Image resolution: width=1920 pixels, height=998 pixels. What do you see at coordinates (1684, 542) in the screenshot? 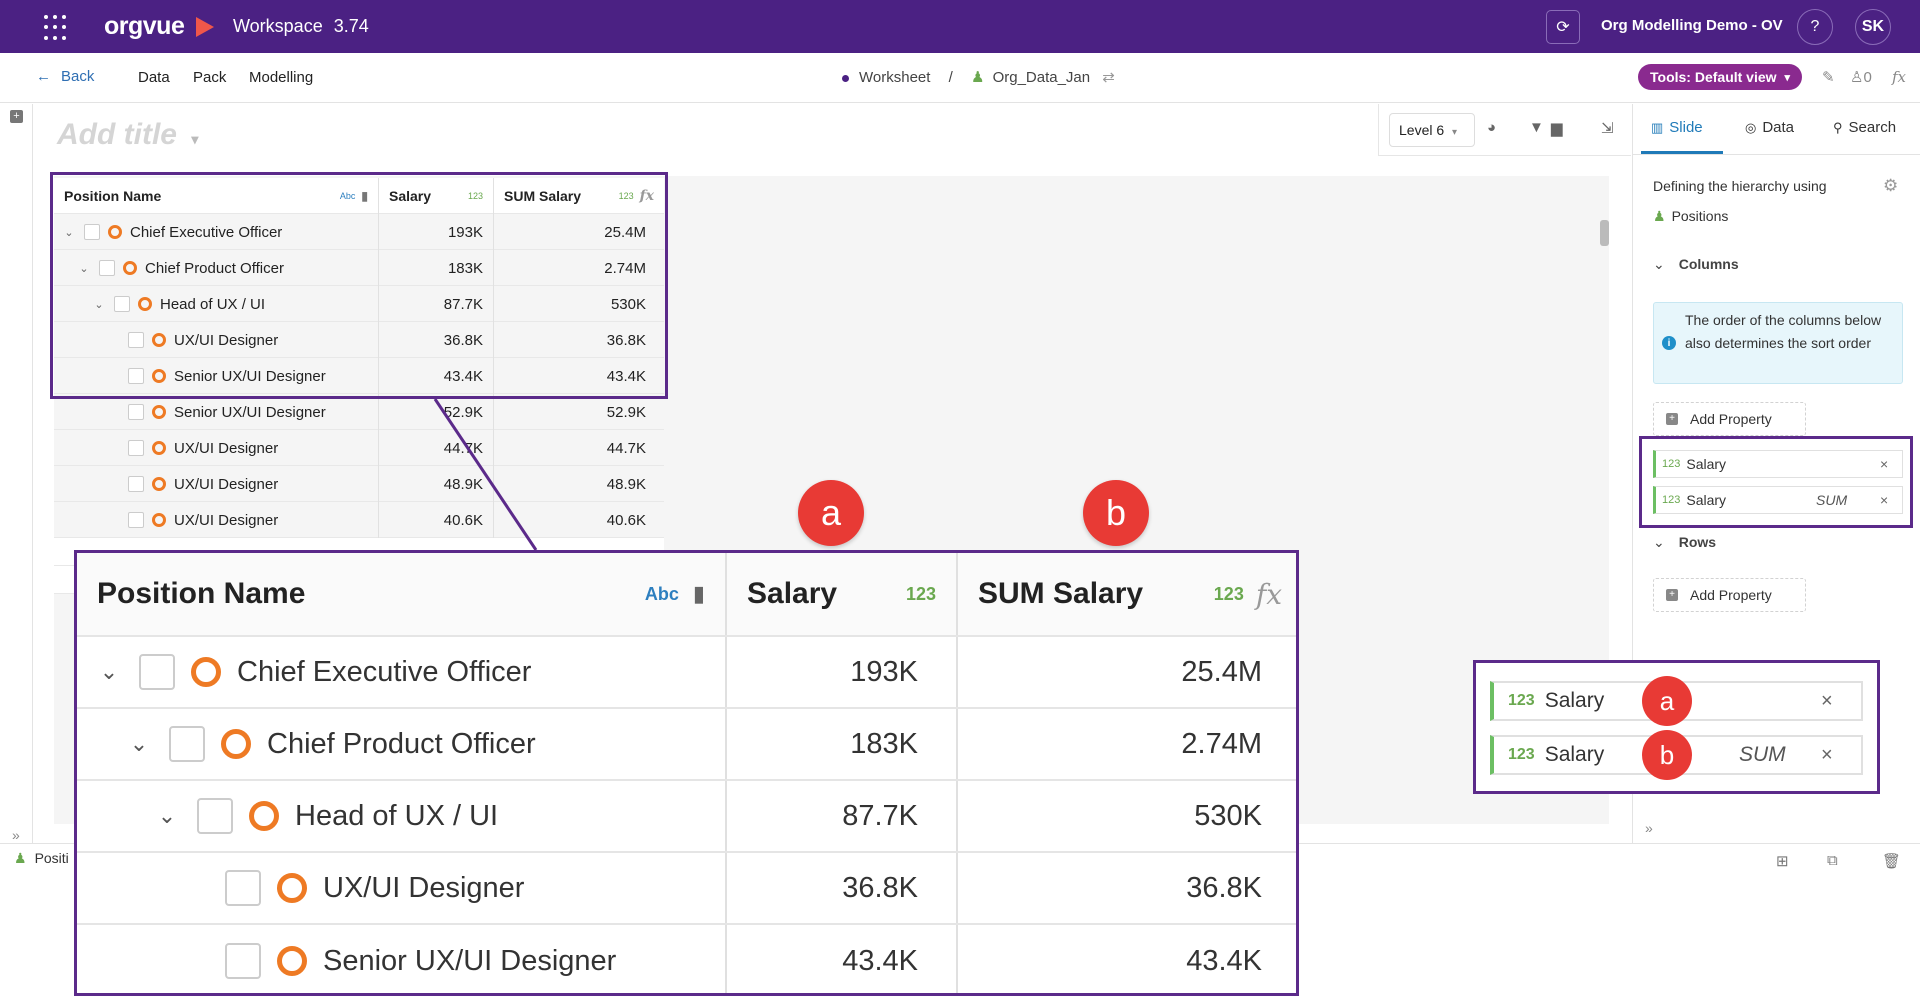
I see `rows-section-toggle: ⌄ Rows` at bounding box center [1684, 542].